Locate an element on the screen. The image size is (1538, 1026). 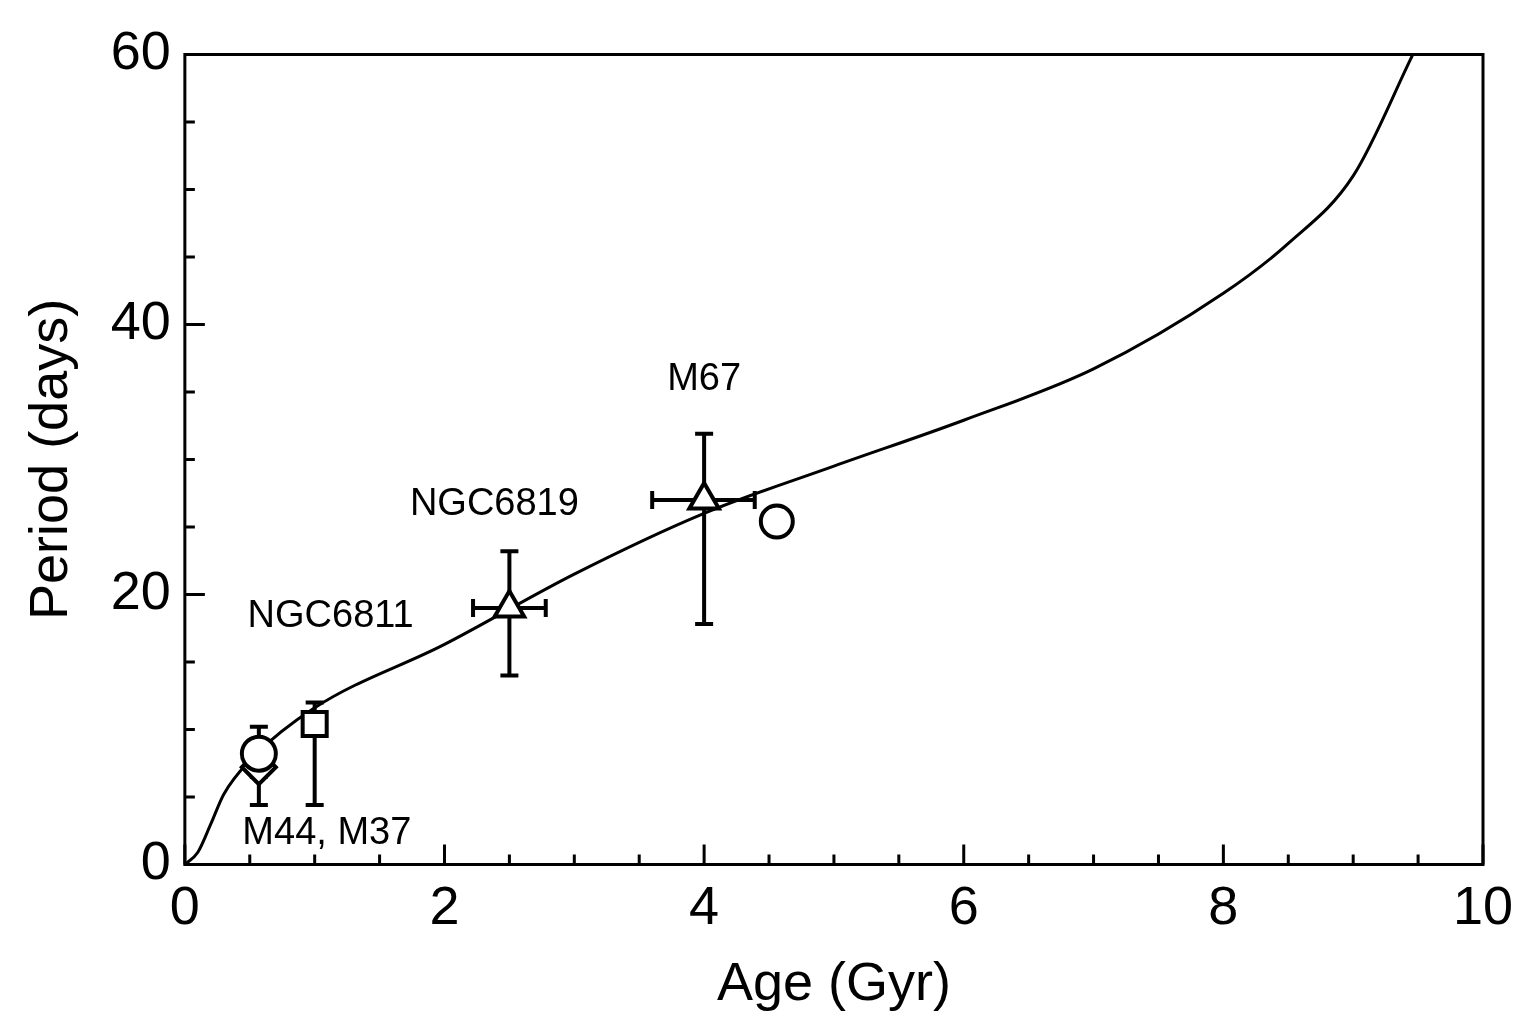
y-axis-title: Period (days) is located at coordinates (48, 459).